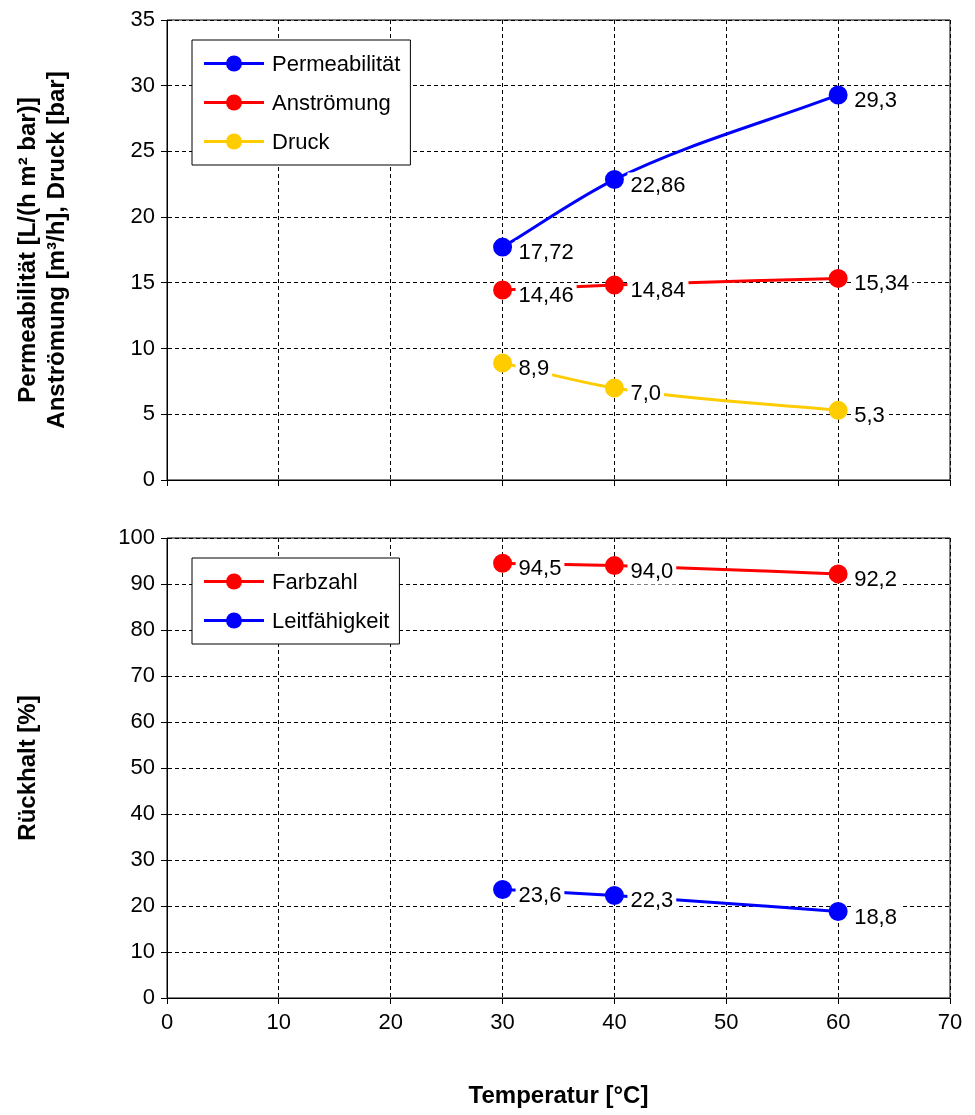 The image size is (975, 1115). What do you see at coordinates (315, 581) in the screenshot?
I see `legend-label: Farbzahl` at bounding box center [315, 581].